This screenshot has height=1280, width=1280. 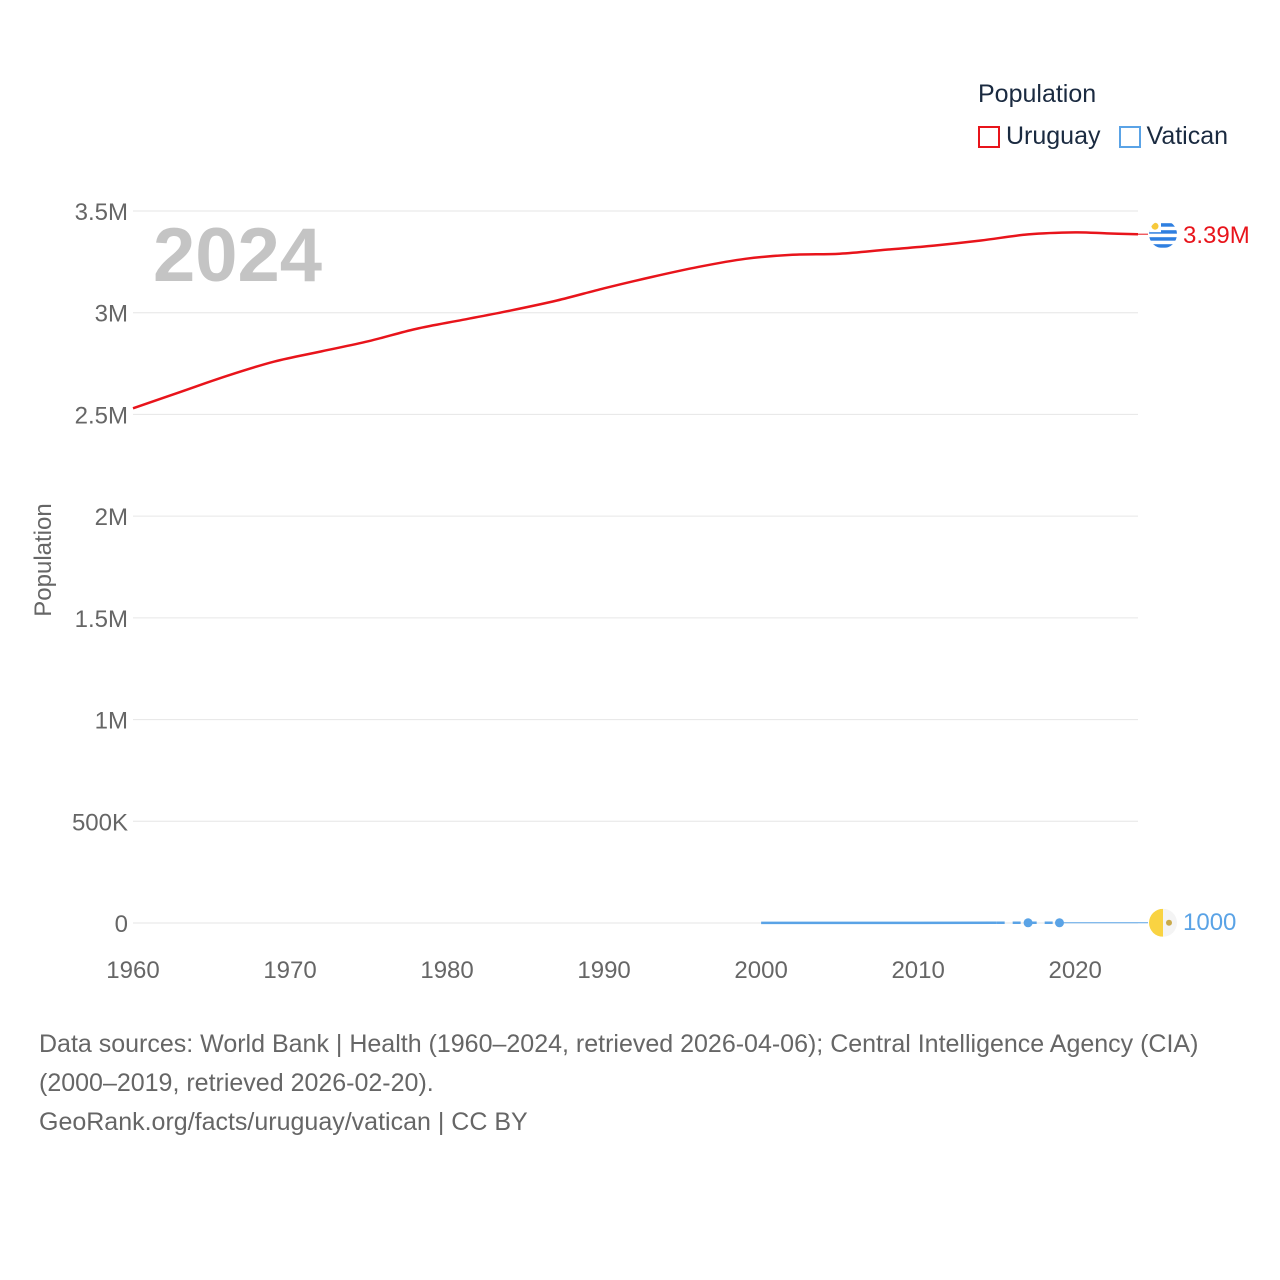 I want to click on x-tick-label: 1990, so click(x=603, y=970).